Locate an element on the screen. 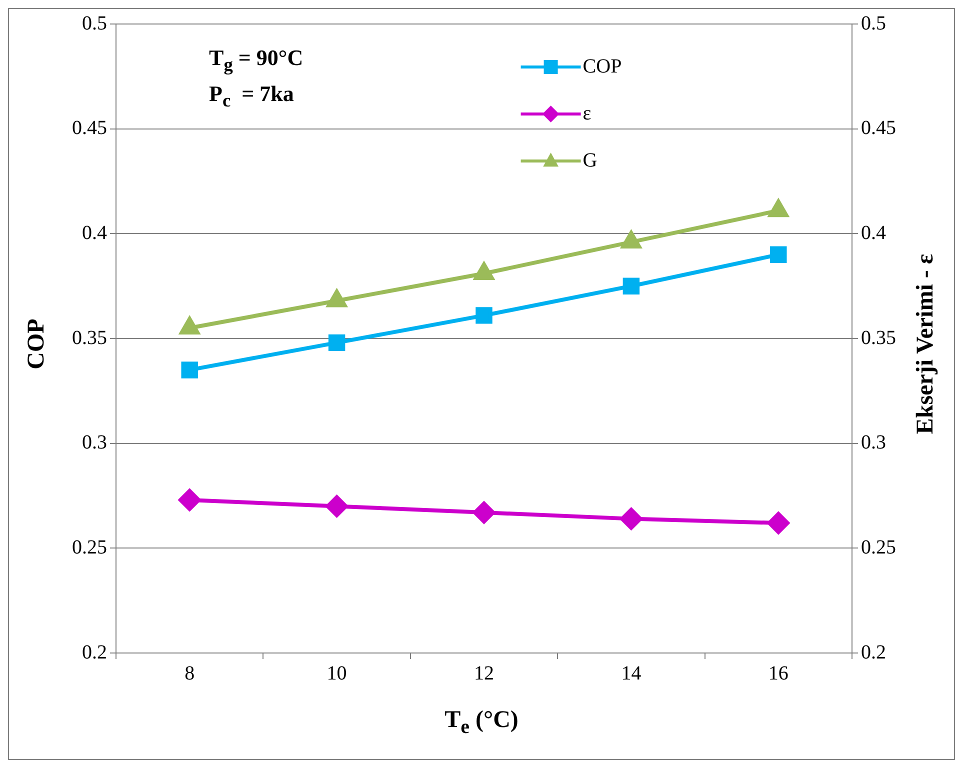 This screenshot has width=961, height=767. y2-tick-label: 0.25 is located at coordinates (878, 547).